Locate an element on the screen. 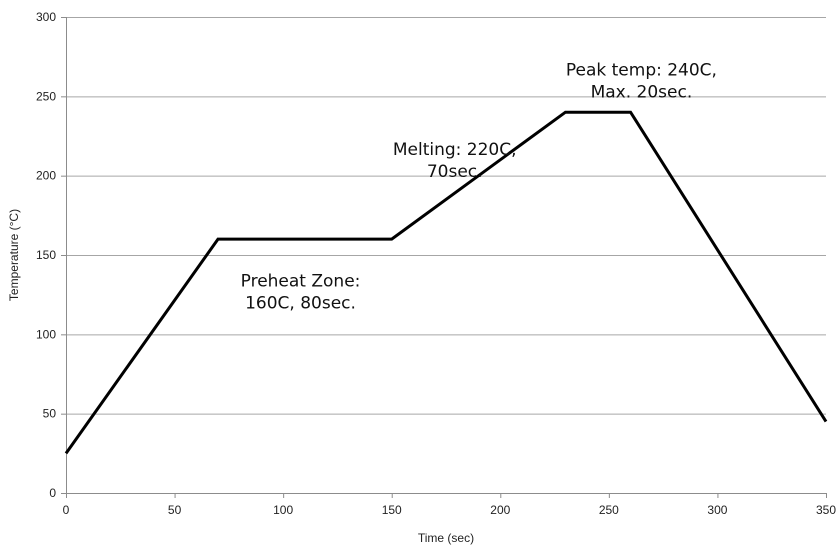  annotation-1-line-0: Melting: 220C, is located at coordinates (455, 150).